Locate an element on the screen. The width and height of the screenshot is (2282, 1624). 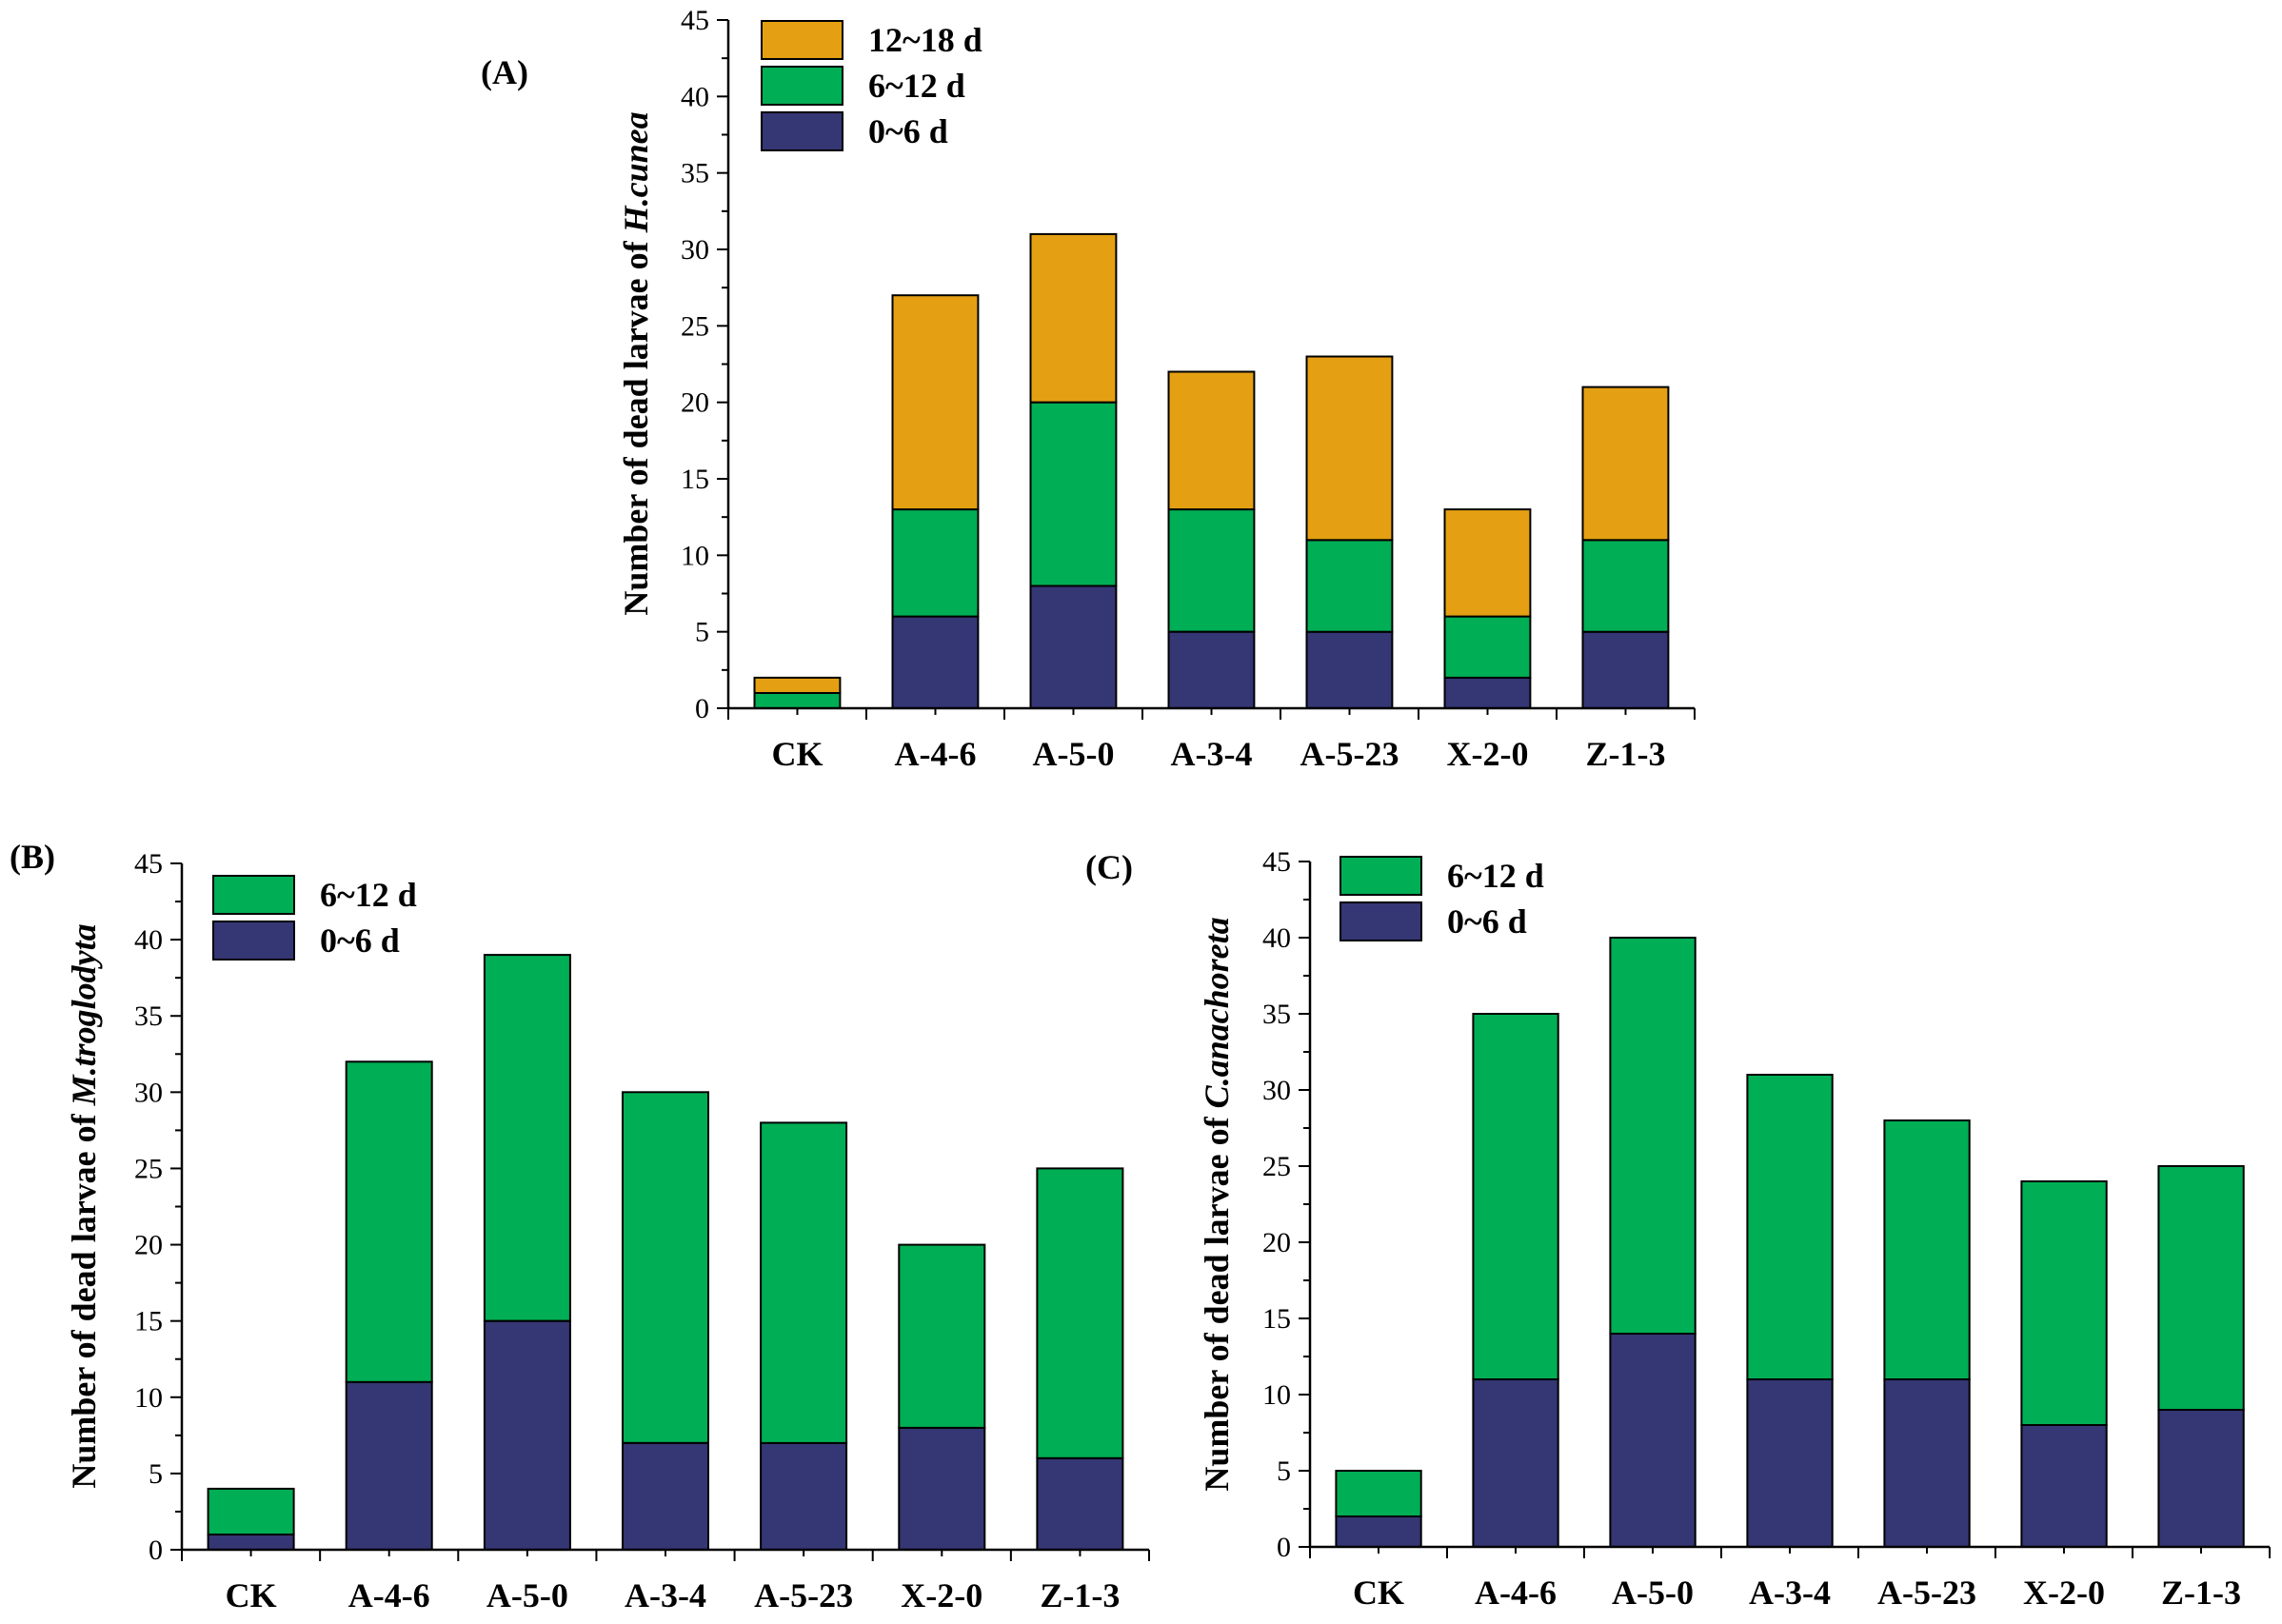
bar-a-a-4-6-0-6-d is located at coordinates (936, 662).